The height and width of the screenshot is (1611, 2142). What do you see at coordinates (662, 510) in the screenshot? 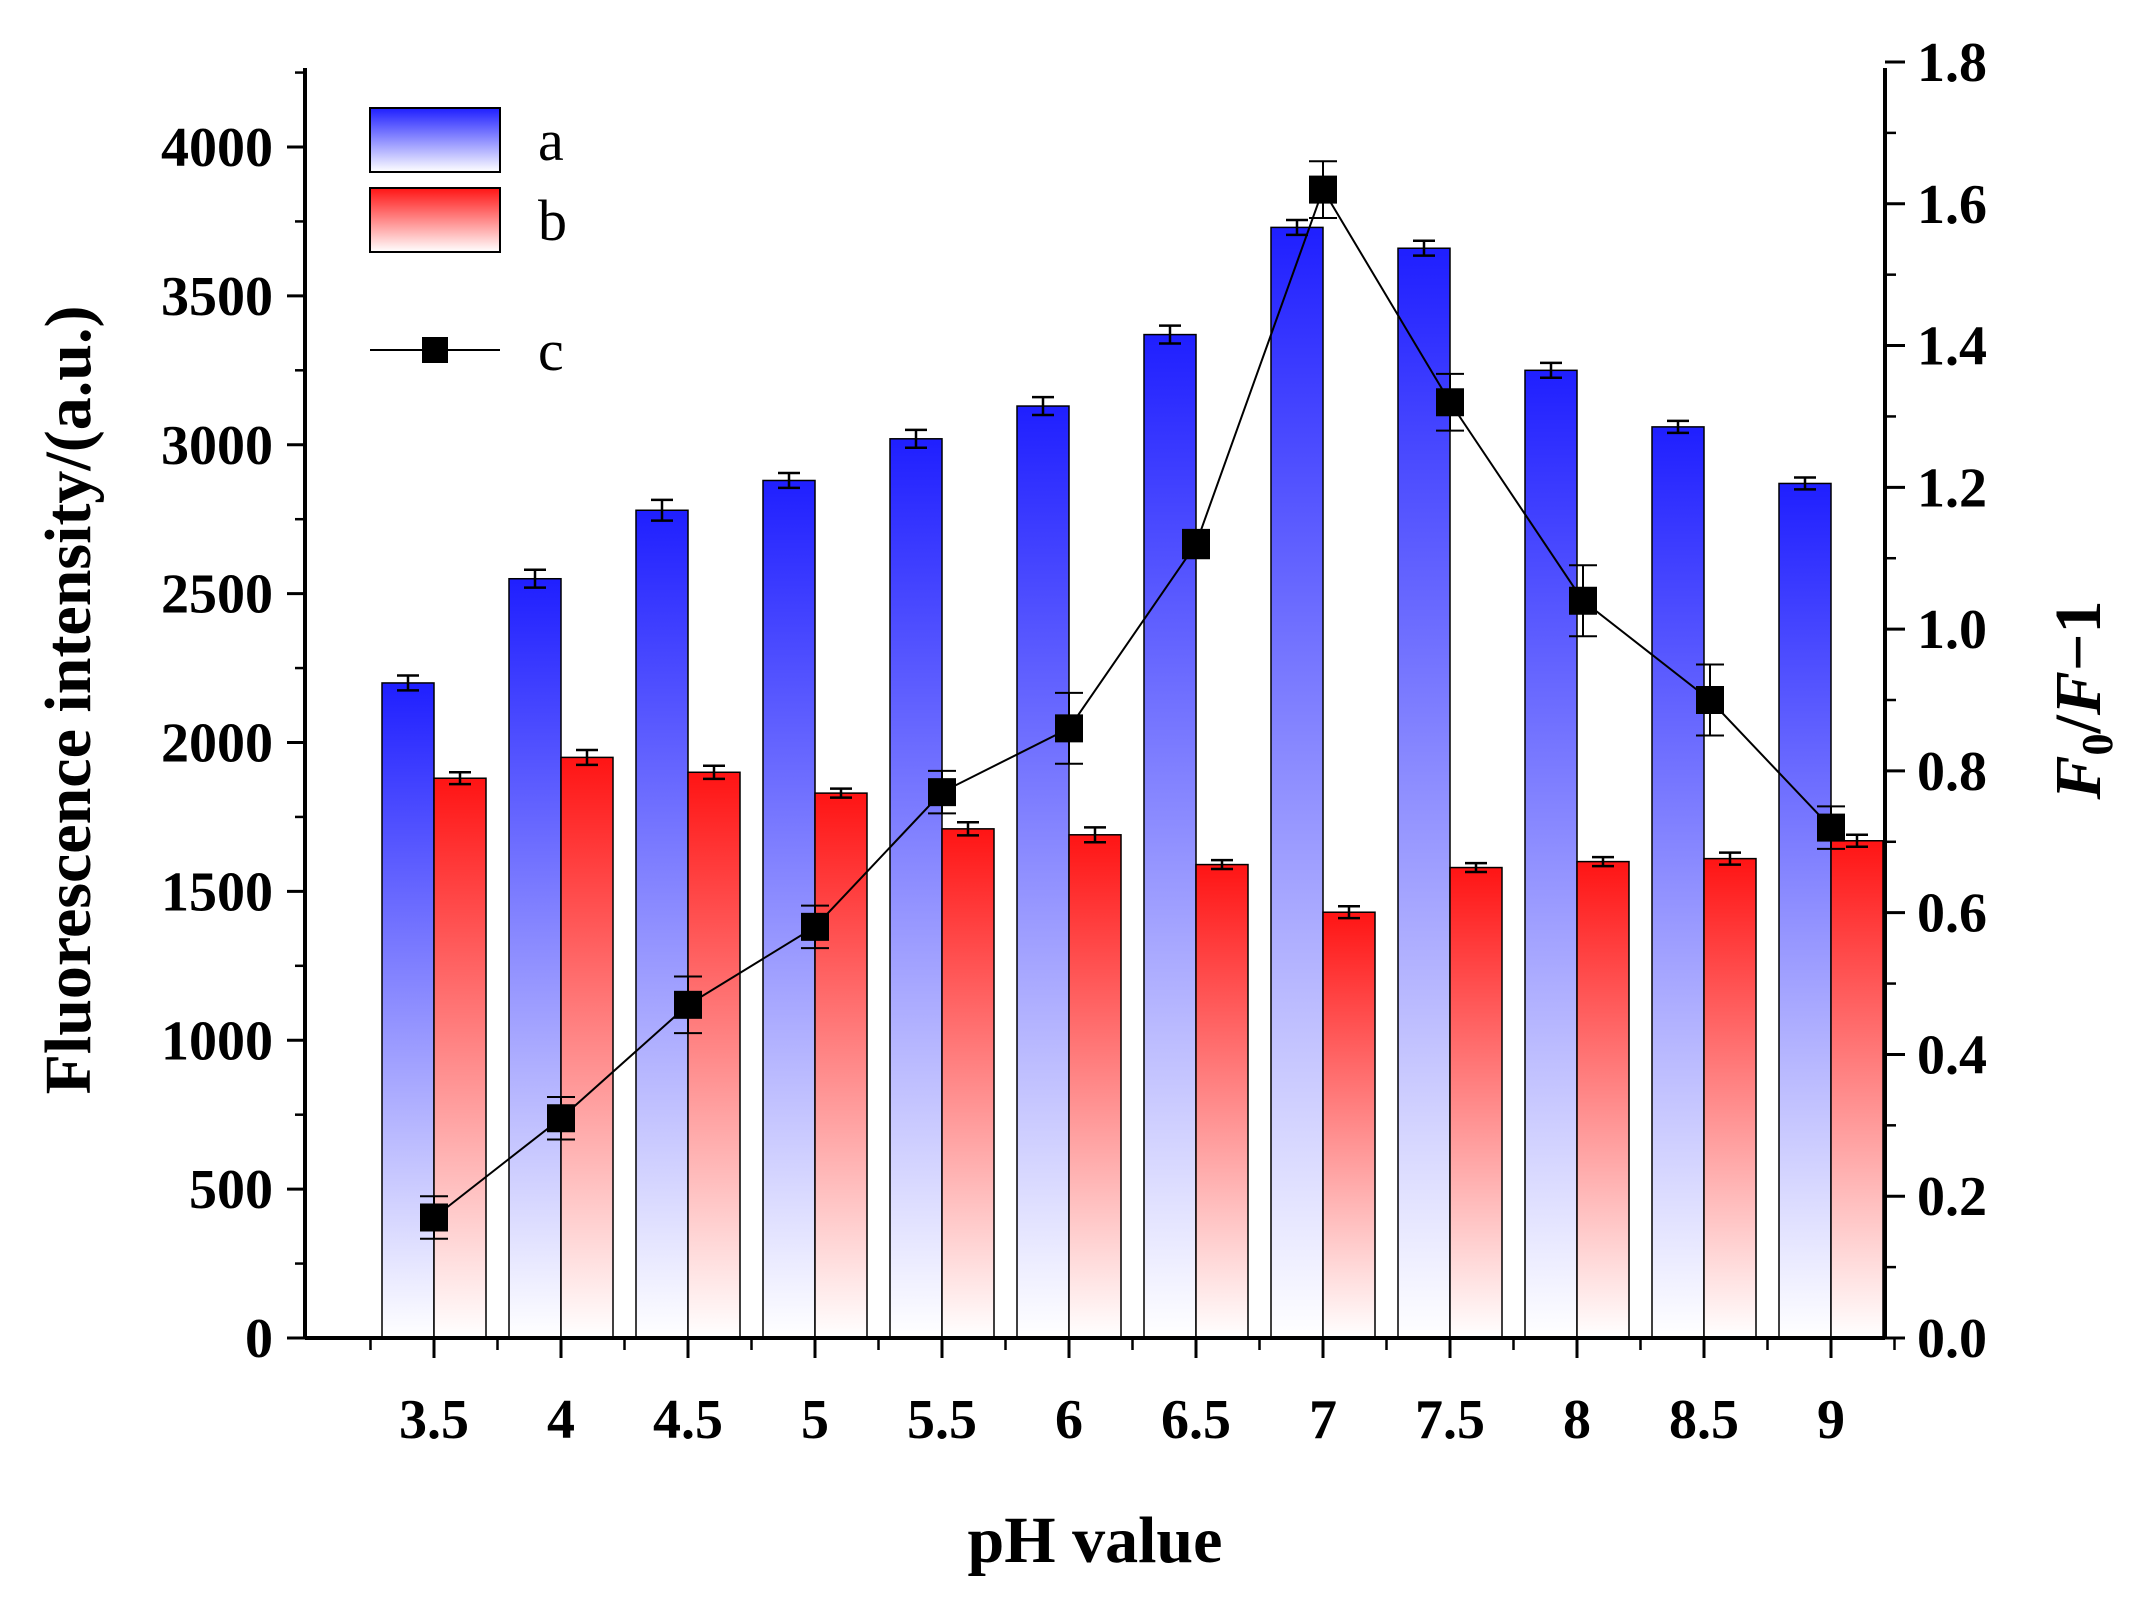
I see `errorbar-a-4.5` at bounding box center [662, 510].